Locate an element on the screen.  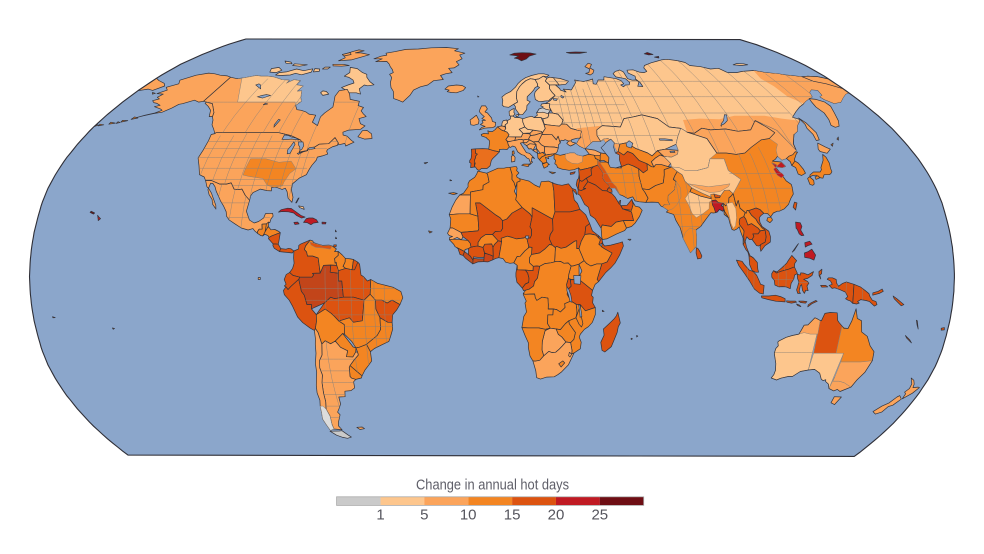
svg-text: 10 is located at coordinates (468, 515).